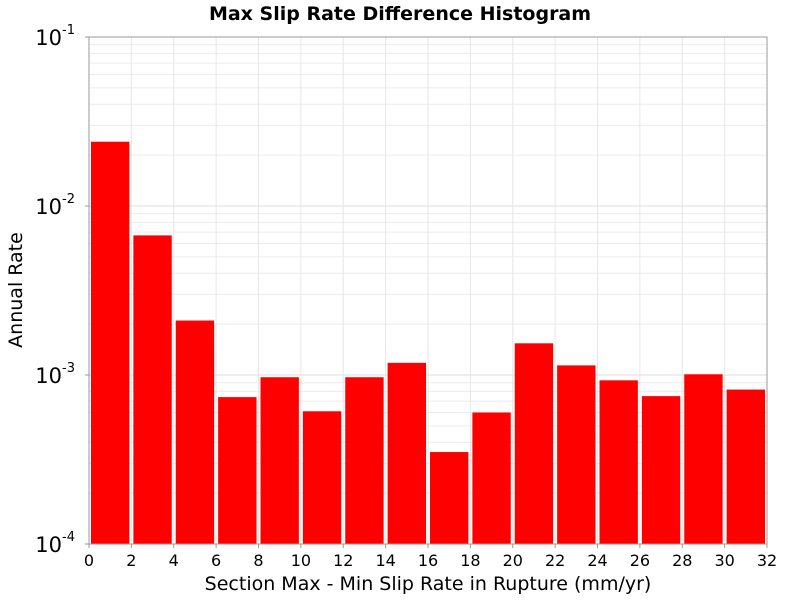 This screenshot has height=600, width=800. Describe the element at coordinates (68, 368) in the screenshot. I see `y-tick-exponent: -3` at that location.